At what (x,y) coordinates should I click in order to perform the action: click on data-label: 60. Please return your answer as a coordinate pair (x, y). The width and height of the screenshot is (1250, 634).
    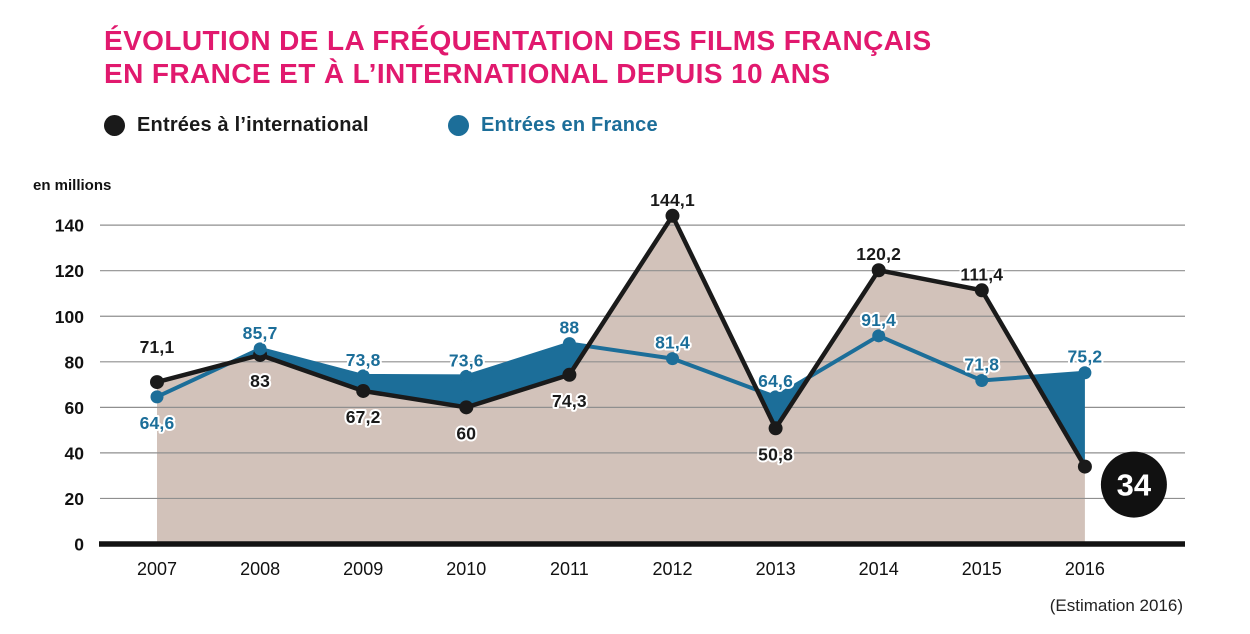
    Looking at the image, I should click on (466, 433).